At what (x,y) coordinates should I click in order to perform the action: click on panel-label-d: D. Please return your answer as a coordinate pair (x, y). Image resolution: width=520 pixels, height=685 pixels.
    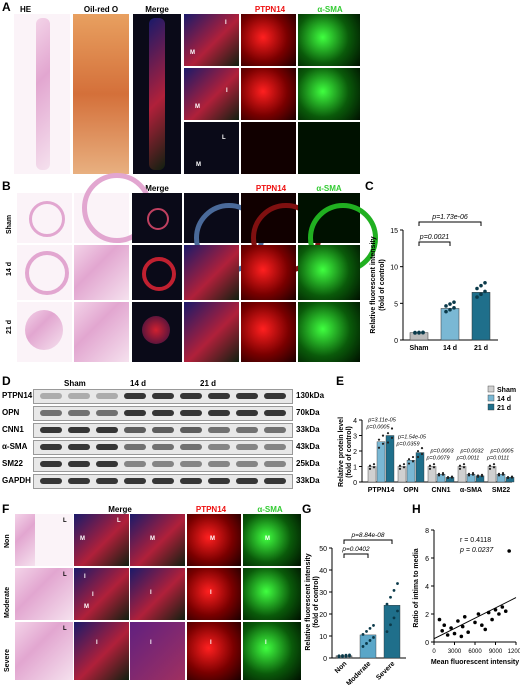
    Looking at the image, I should click on (6, 381).